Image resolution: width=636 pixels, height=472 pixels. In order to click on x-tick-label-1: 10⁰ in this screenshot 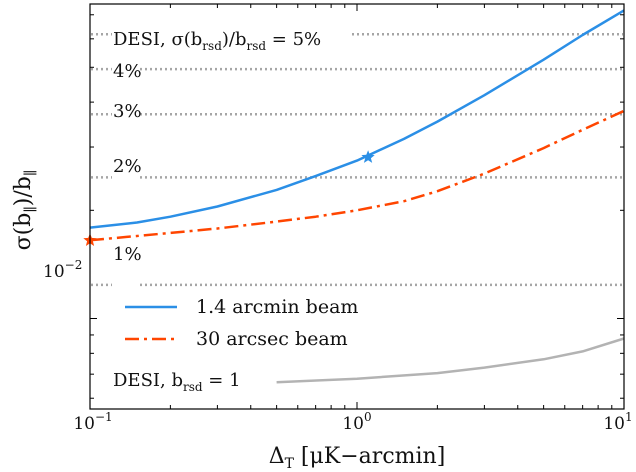, I will do `click(356, 422)`.